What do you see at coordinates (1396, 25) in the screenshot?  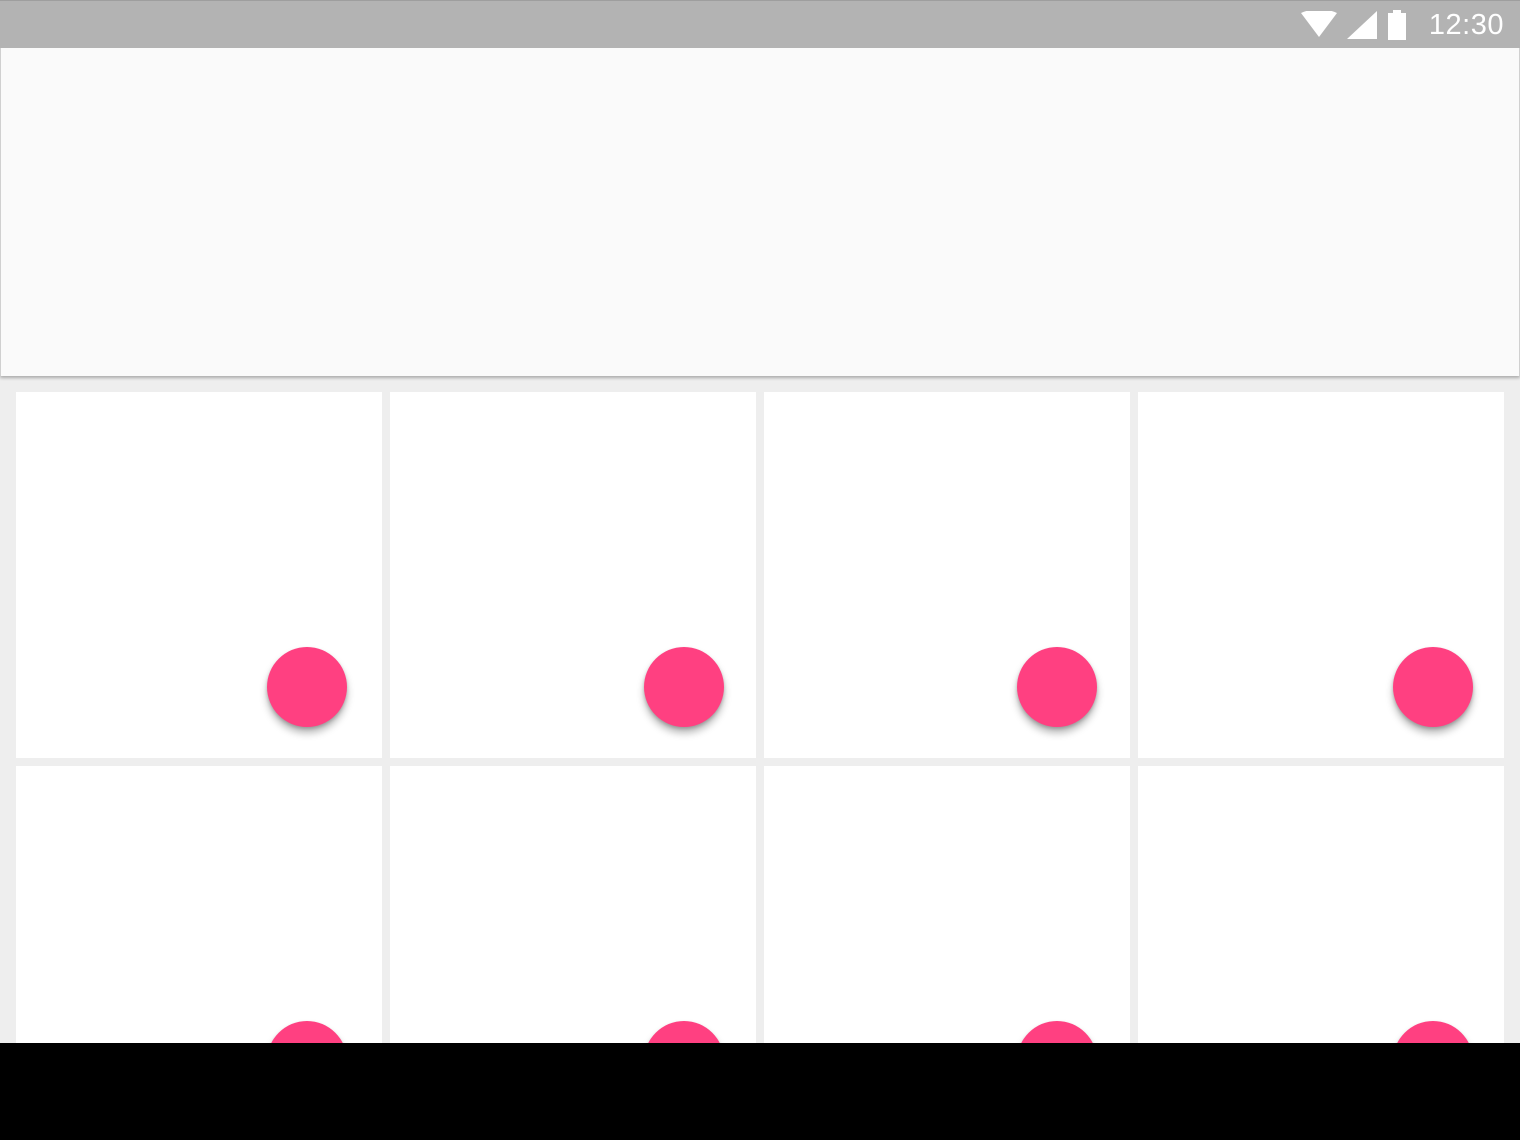 I see `battery-icon` at bounding box center [1396, 25].